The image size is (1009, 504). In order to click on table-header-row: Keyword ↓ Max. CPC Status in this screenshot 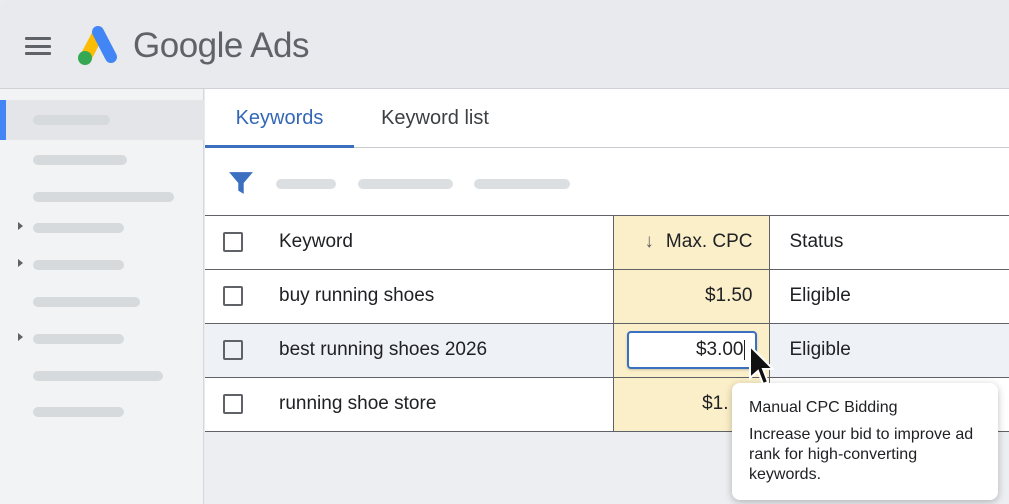, I will do `click(607, 243)`.